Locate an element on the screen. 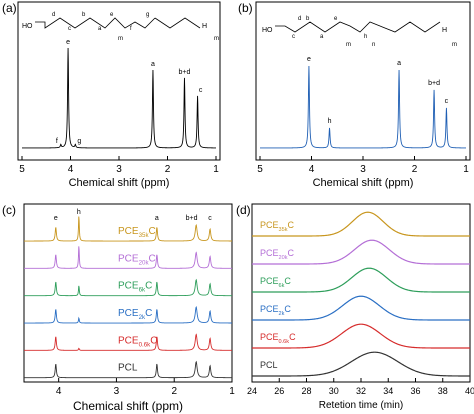 Image resolution: width=474 pixels, height=414 pixels. panel-a-peak-label: c is located at coordinates (201, 90).